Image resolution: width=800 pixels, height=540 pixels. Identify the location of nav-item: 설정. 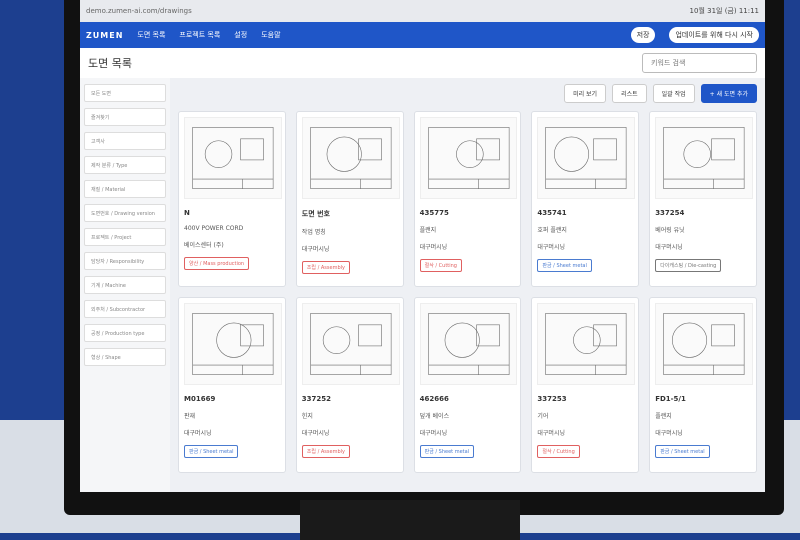
(241, 35).